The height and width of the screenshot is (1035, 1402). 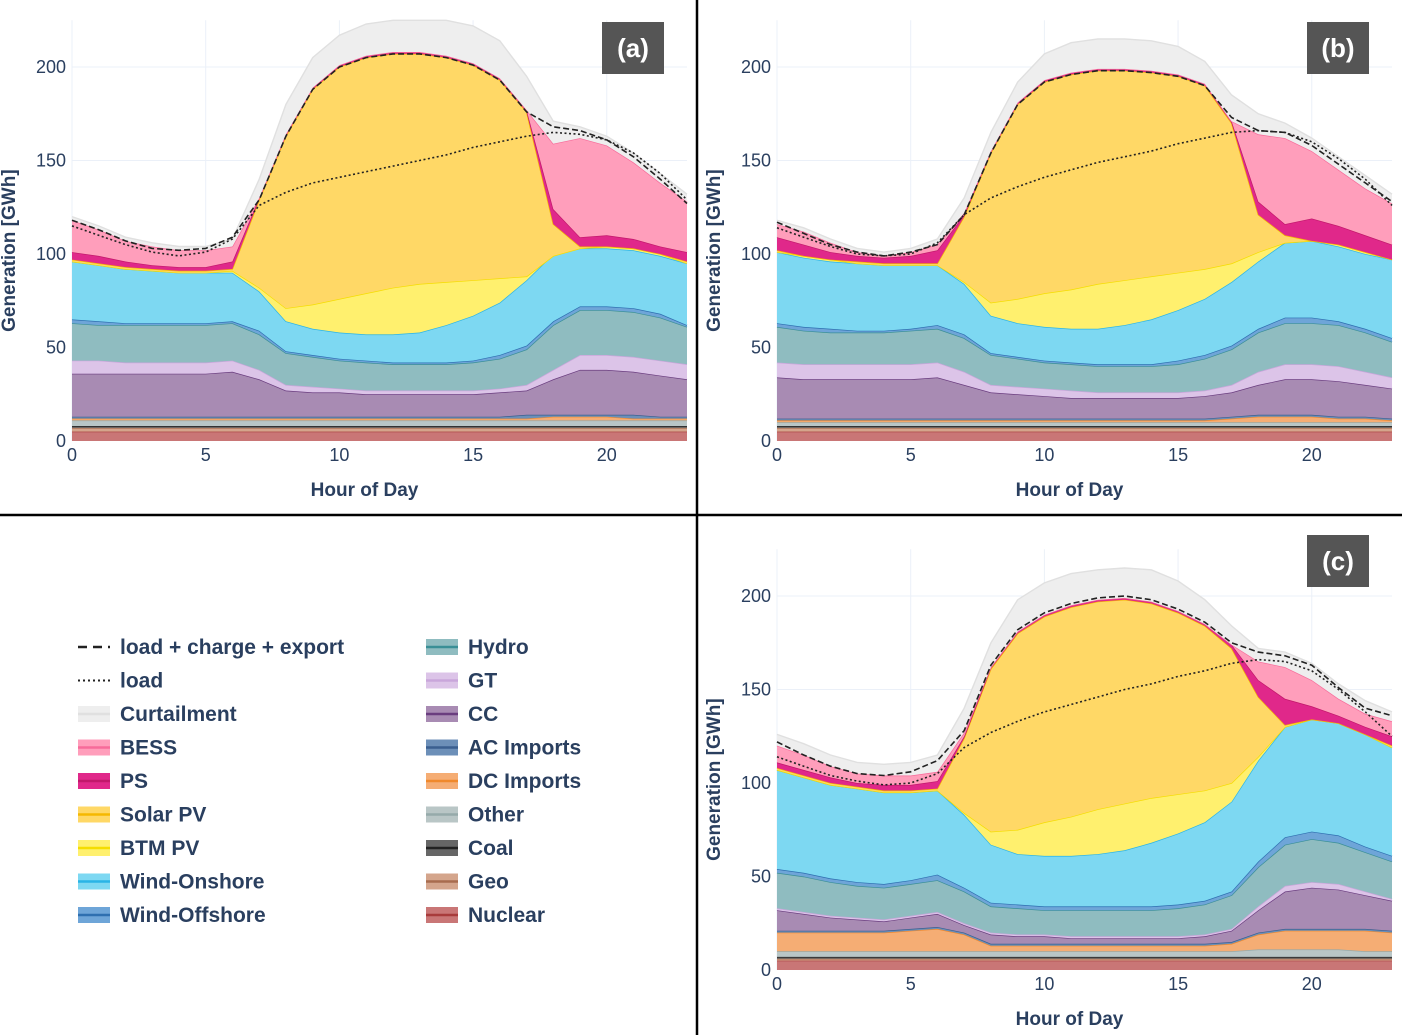 What do you see at coordinates (482, 681) in the screenshot?
I see `legend-label: GT` at bounding box center [482, 681].